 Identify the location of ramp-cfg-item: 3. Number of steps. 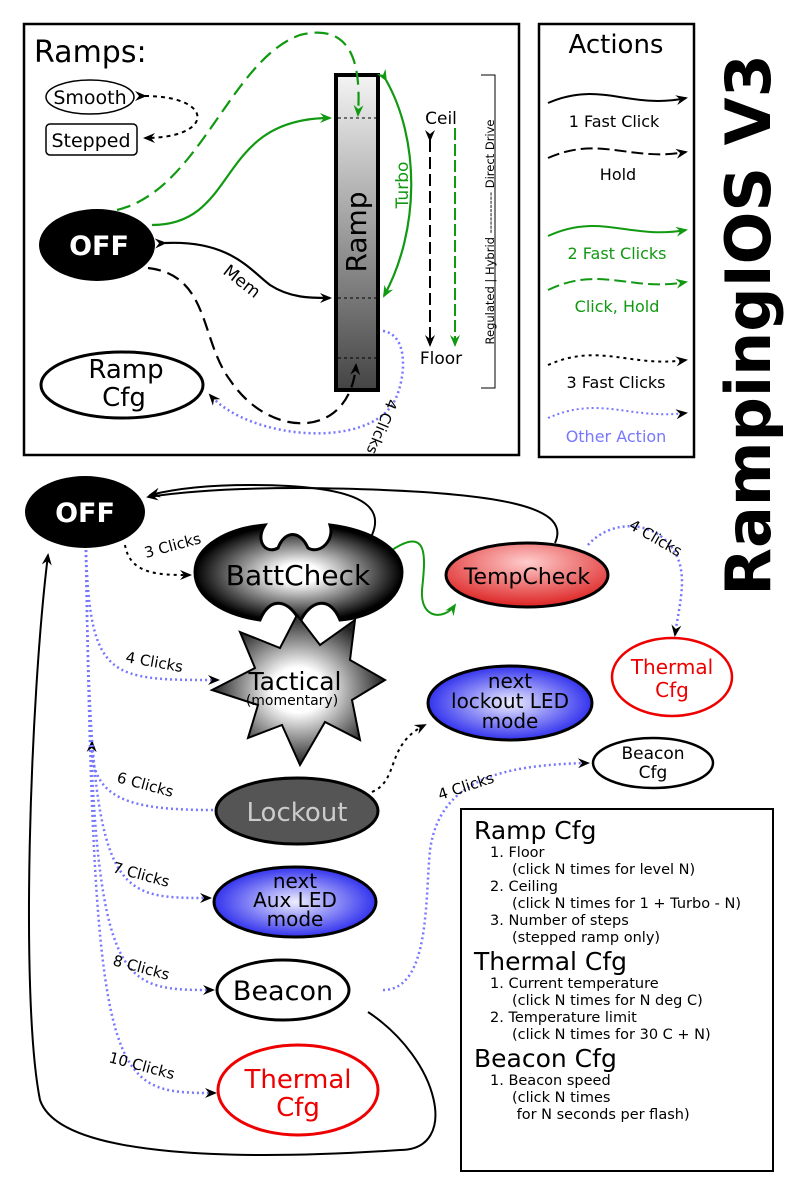
(559, 921).